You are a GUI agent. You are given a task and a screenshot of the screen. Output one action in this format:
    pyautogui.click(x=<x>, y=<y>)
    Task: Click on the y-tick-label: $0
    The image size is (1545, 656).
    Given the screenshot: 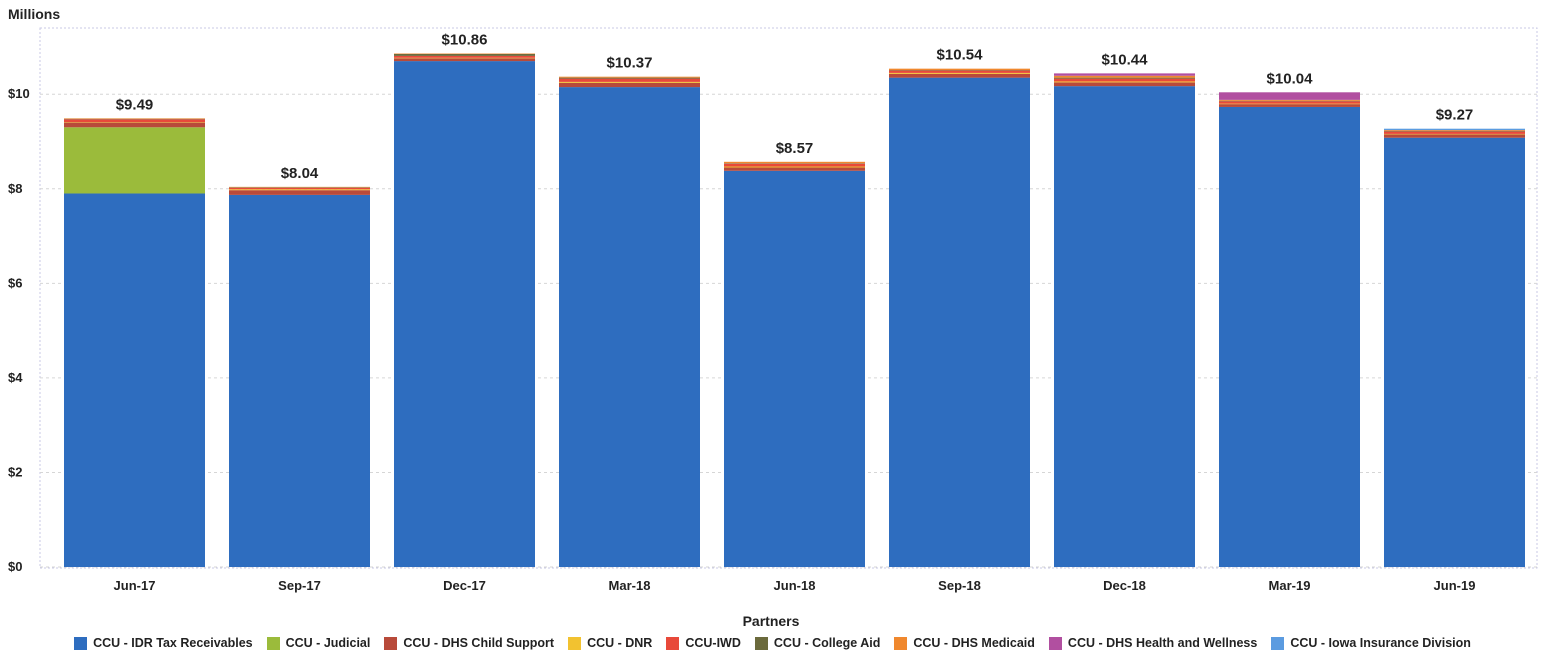 What is the action you would take?
    pyautogui.click(x=15, y=566)
    